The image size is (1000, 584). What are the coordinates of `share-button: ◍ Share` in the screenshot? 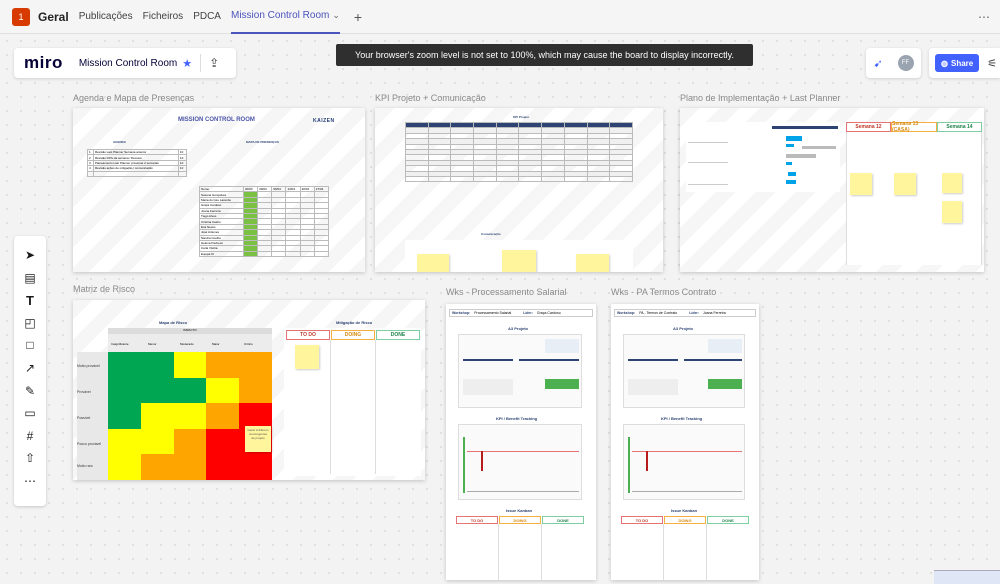 It's located at (957, 63).